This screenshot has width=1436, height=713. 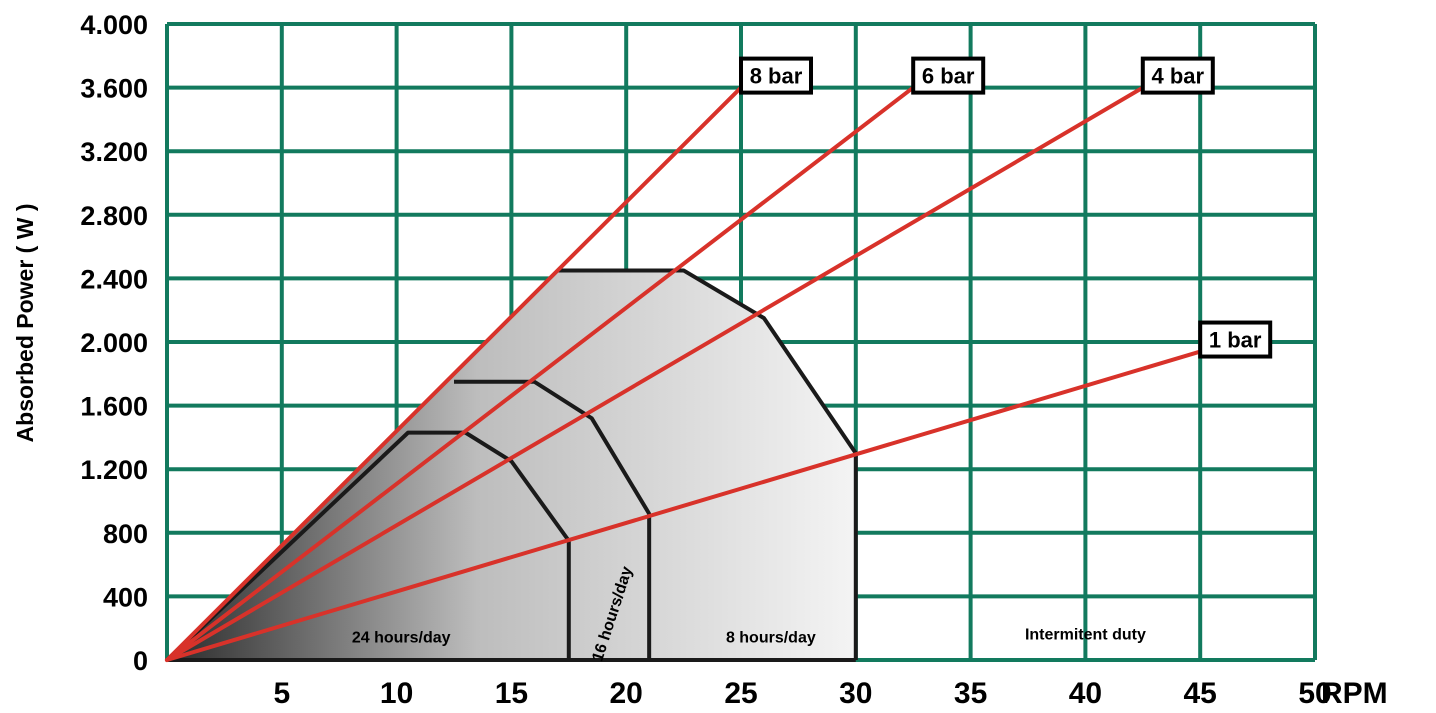 I want to click on x-axis-label: RPM, so click(x=1354, y=693).